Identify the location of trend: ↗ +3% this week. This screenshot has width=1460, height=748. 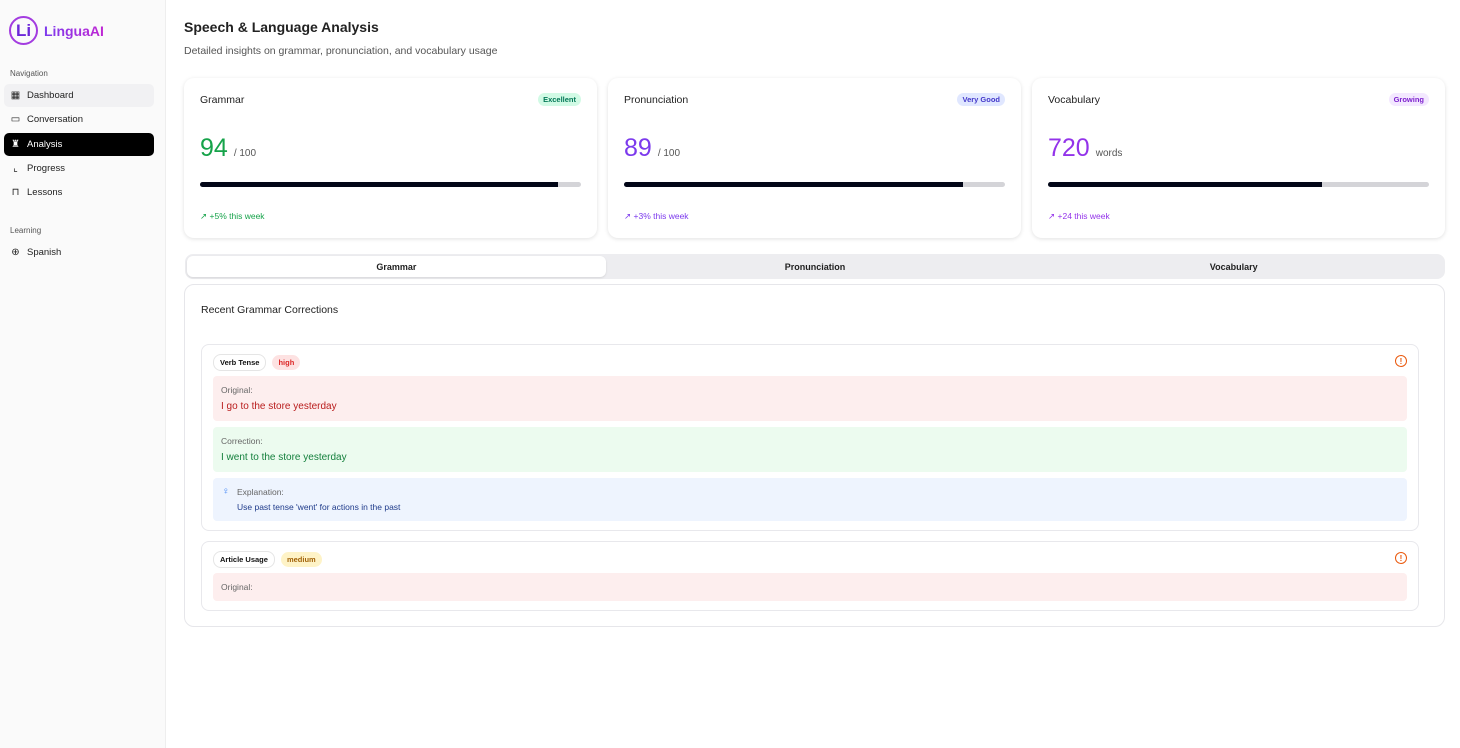
(656, 216).